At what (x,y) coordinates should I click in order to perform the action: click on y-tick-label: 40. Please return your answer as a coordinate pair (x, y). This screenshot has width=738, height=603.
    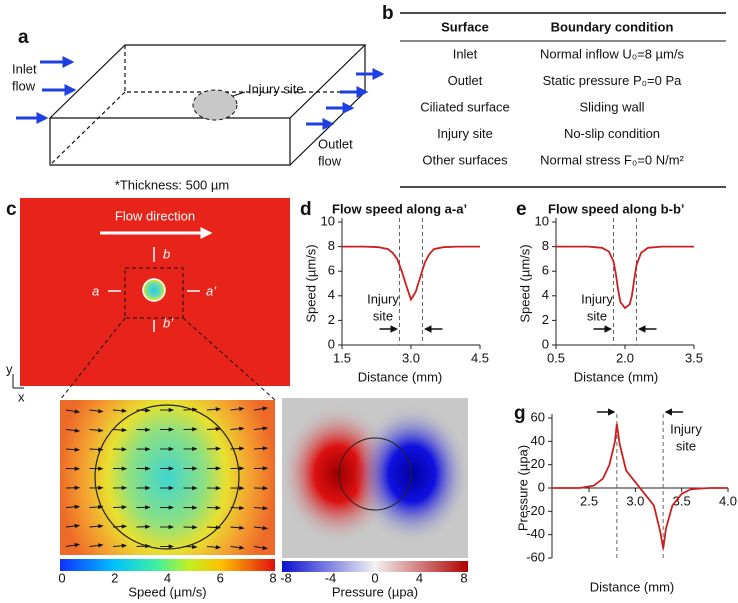
    Looking at the image, I should click on (538, 440).